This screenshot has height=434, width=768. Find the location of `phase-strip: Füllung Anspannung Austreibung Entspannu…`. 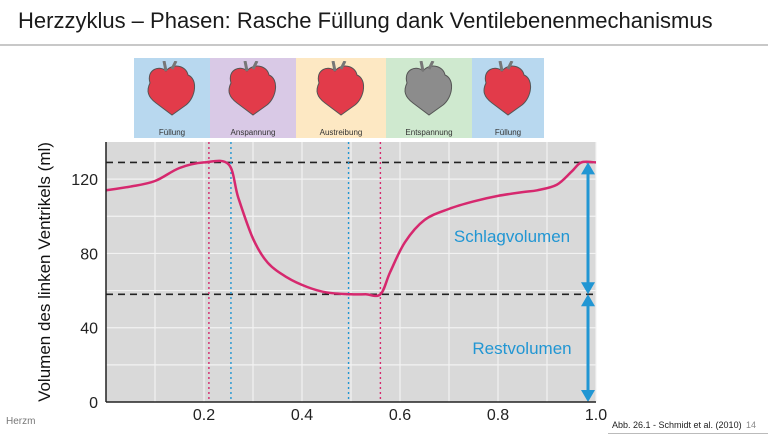

phase-strip: Füllung Anspannung Austreibung Entspannu… is located at coordinates (339, 98).